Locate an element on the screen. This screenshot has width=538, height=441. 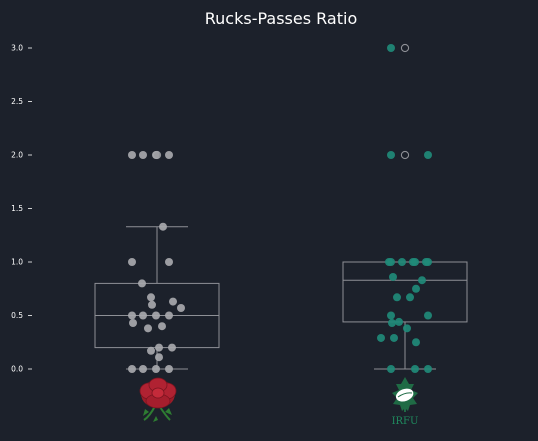
y-axis: 0.0 0.5 1.0 1.5 2.0 2.5 3.0 is located at coordinates (21, 209).